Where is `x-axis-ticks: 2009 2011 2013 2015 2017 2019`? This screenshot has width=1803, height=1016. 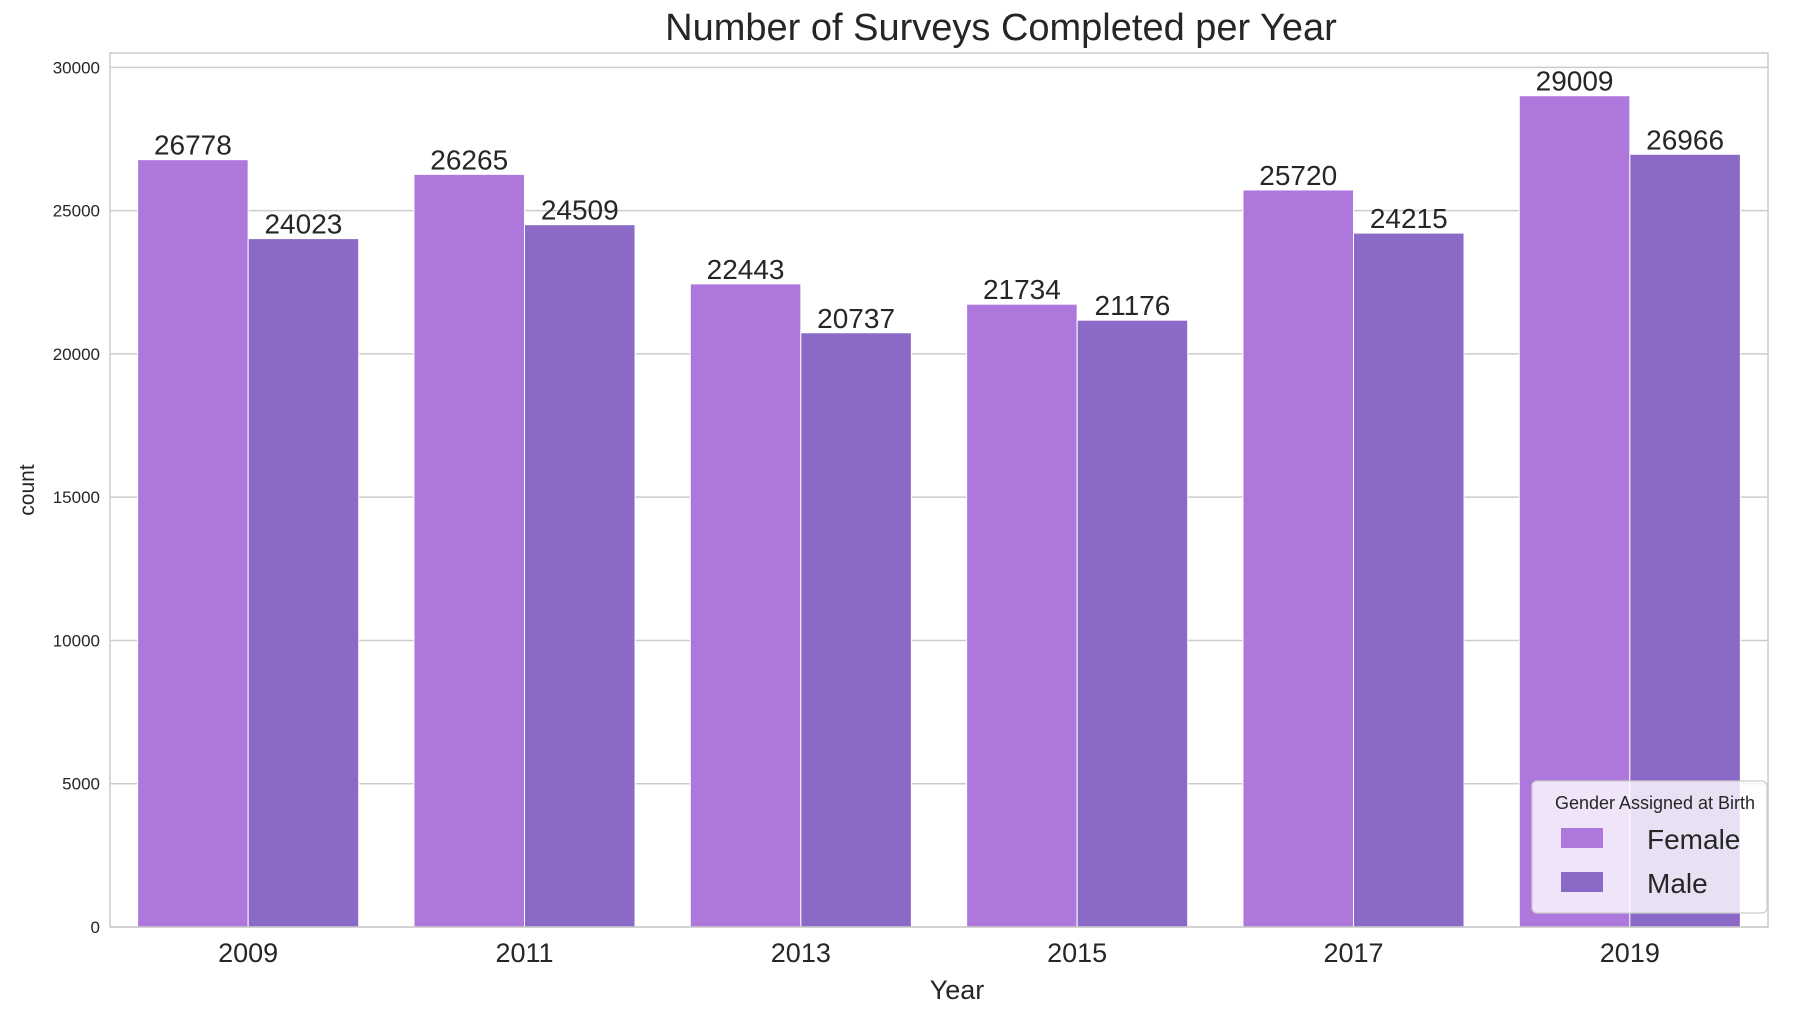
x-axis-ticks: 2009 2011 2013 2015 2017 2019 is located at coordinates (939, 953).